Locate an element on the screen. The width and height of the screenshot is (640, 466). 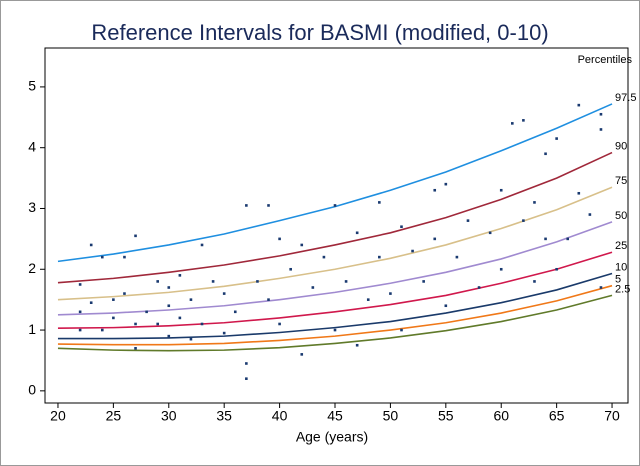
y-tick-label: 4 is located at coordinates (32, 146).